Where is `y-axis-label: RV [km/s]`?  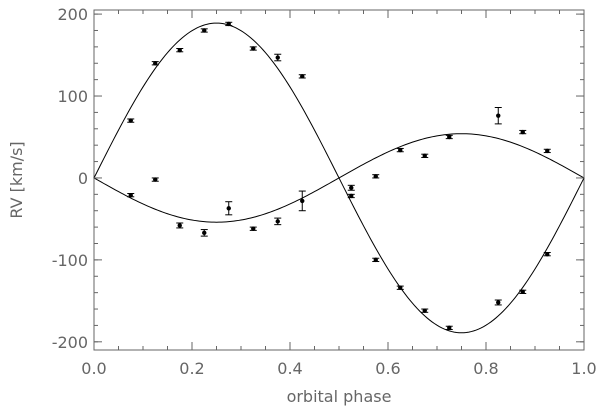
y-axis-label: RV [km/s] is located at coordinates (16, 179).